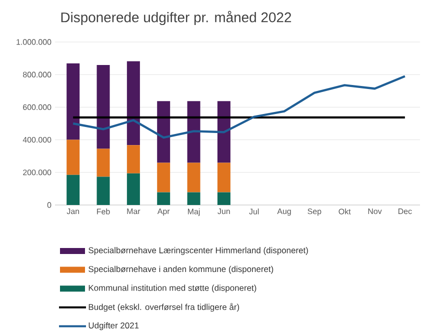  What do you see at coordinates (198, 251) in the screenshot?
I see `legend-label: Specialbørnehave Læringscenter Himmerland (disponeret)` at bounding box center [198, 251].